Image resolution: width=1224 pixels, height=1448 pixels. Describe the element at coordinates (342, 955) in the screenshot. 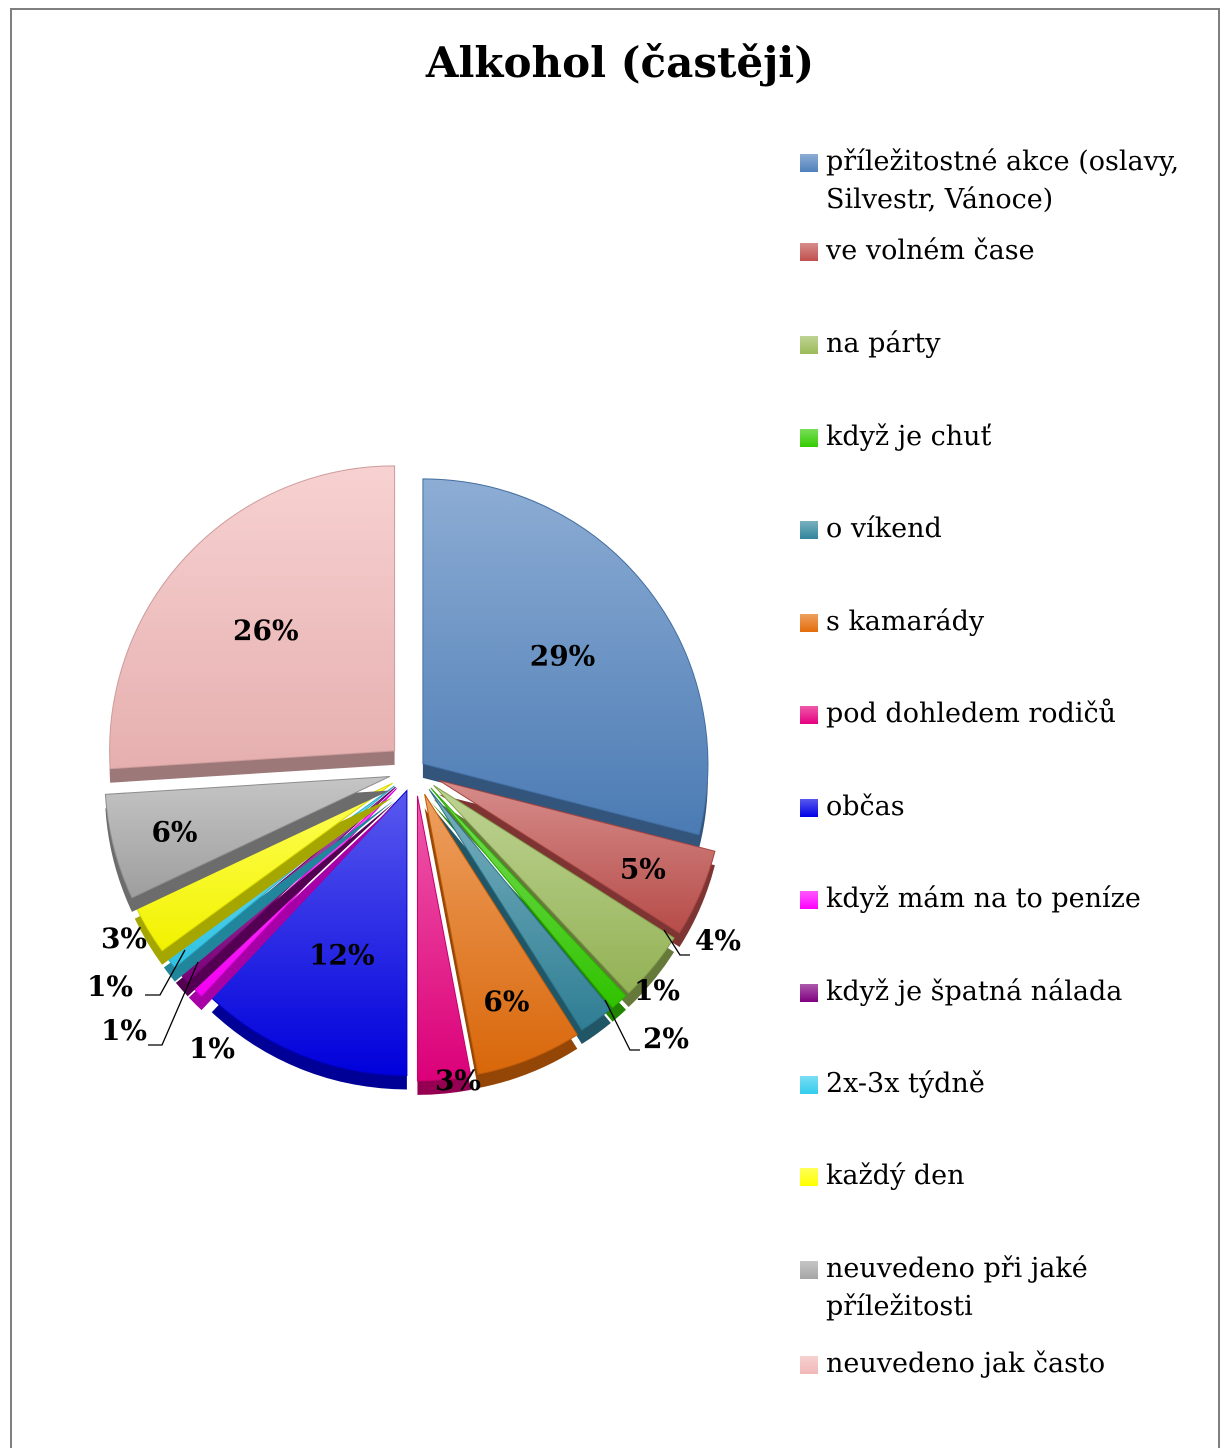

I see `data-label-obcas: 12%` at that location.